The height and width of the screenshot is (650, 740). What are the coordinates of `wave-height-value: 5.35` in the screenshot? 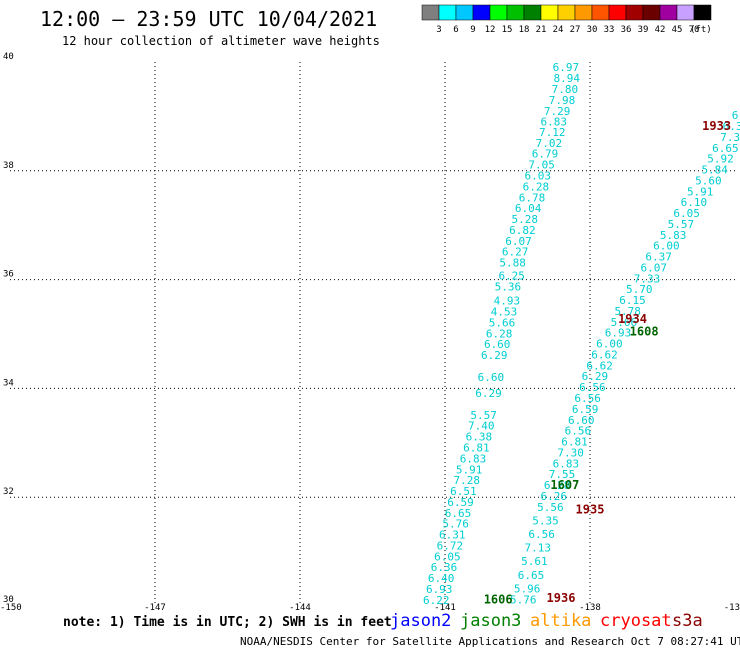 It's located at (545, 520).